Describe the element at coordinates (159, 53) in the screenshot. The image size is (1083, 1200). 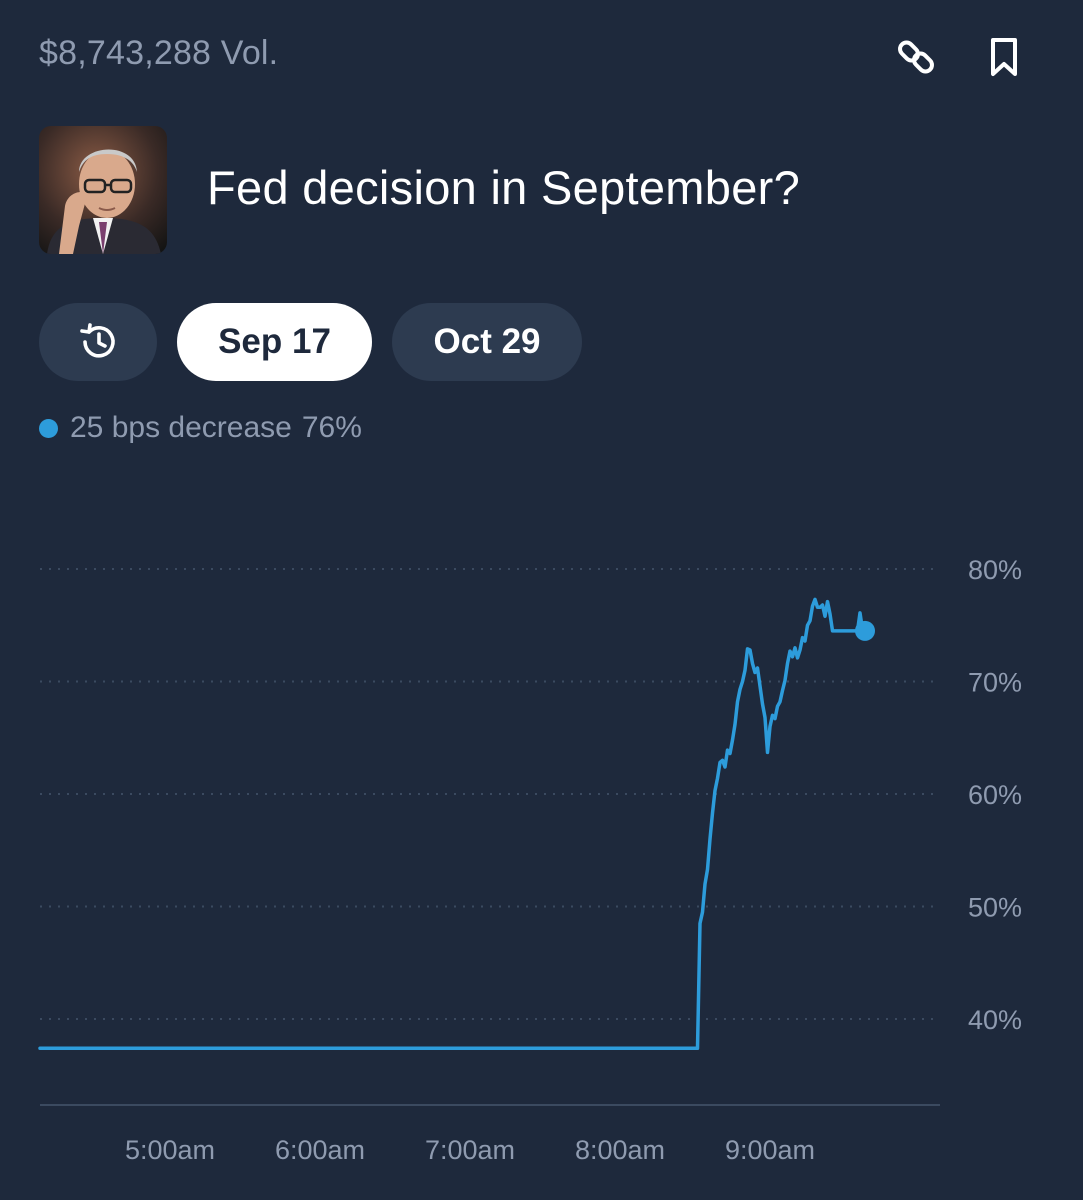
I see `volume-label: $8,743,288 Vol.` at that location.